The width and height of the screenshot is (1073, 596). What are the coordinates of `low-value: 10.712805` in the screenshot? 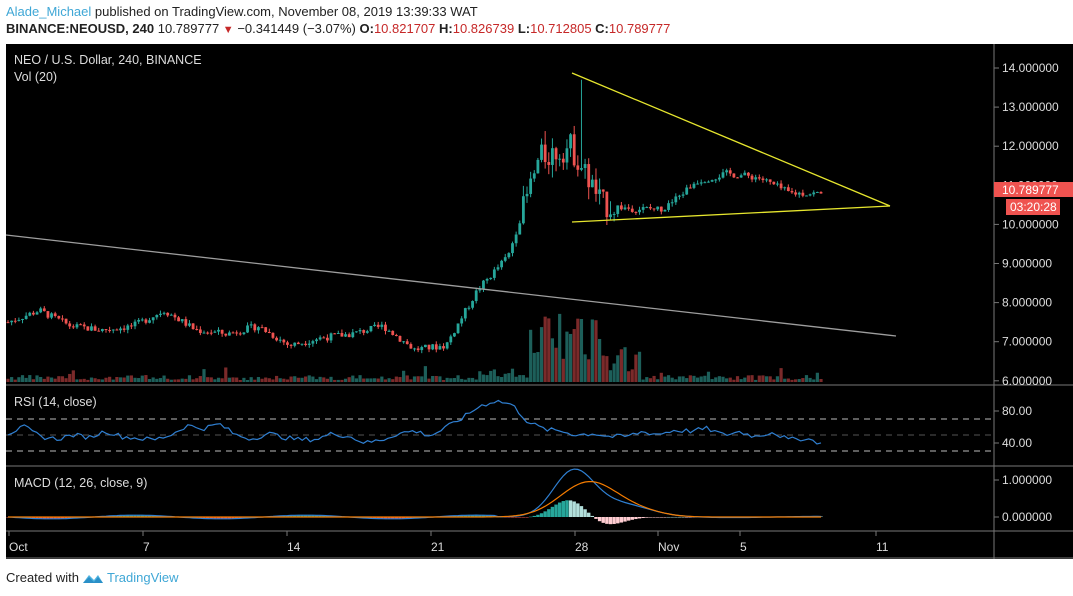 It's located at (561, 28).